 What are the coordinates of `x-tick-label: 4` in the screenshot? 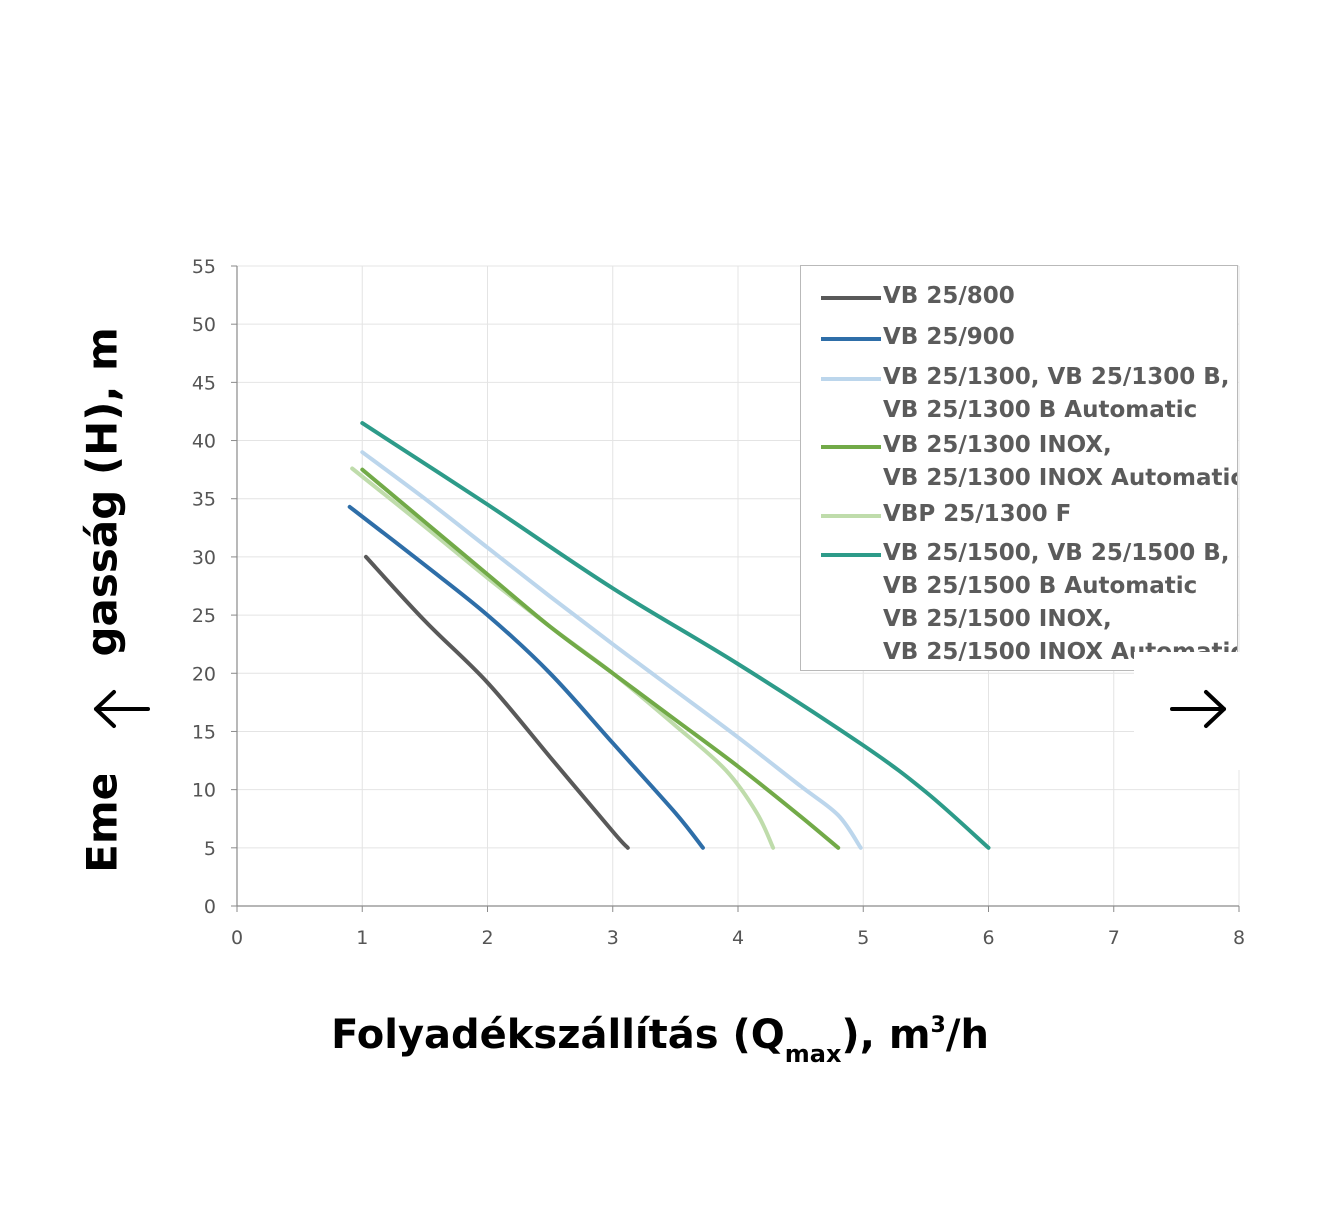 It's located at (738, 938).